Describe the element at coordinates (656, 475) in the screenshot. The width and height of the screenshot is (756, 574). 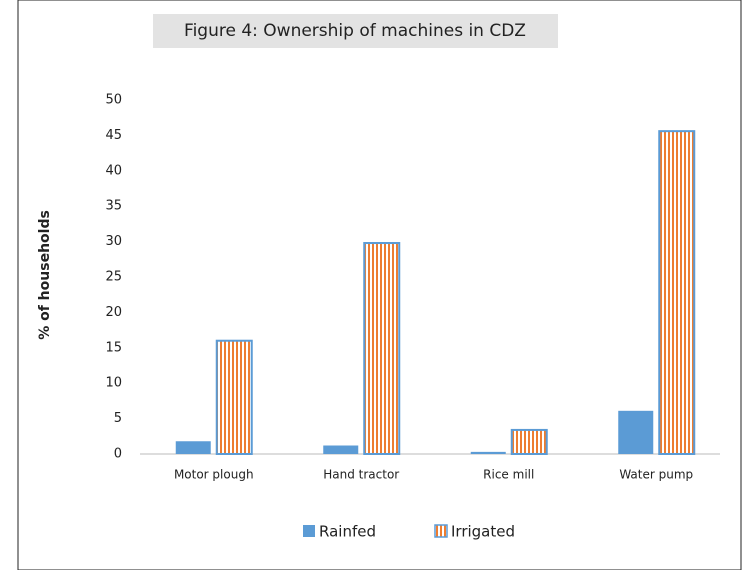
I see `x-tick-label: Water pump` at that location.